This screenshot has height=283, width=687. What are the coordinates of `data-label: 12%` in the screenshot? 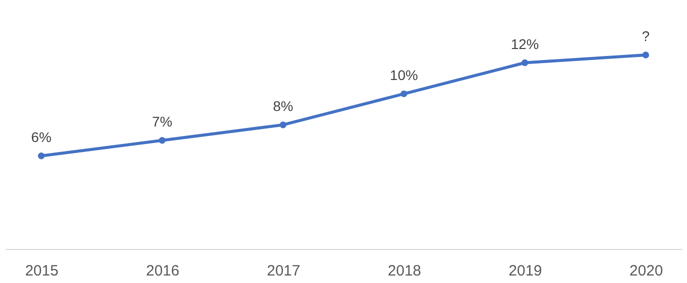 It's located at (524, 44).